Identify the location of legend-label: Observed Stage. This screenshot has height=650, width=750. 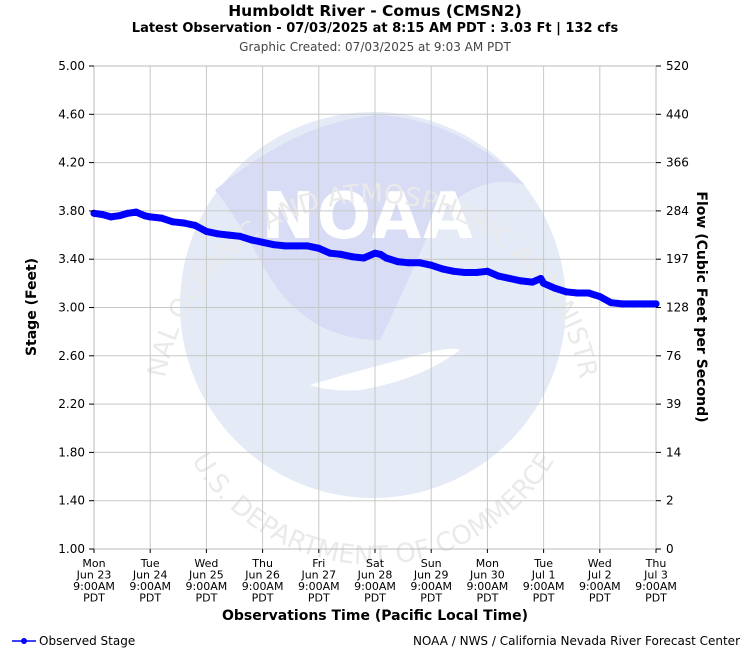
(87, 641).